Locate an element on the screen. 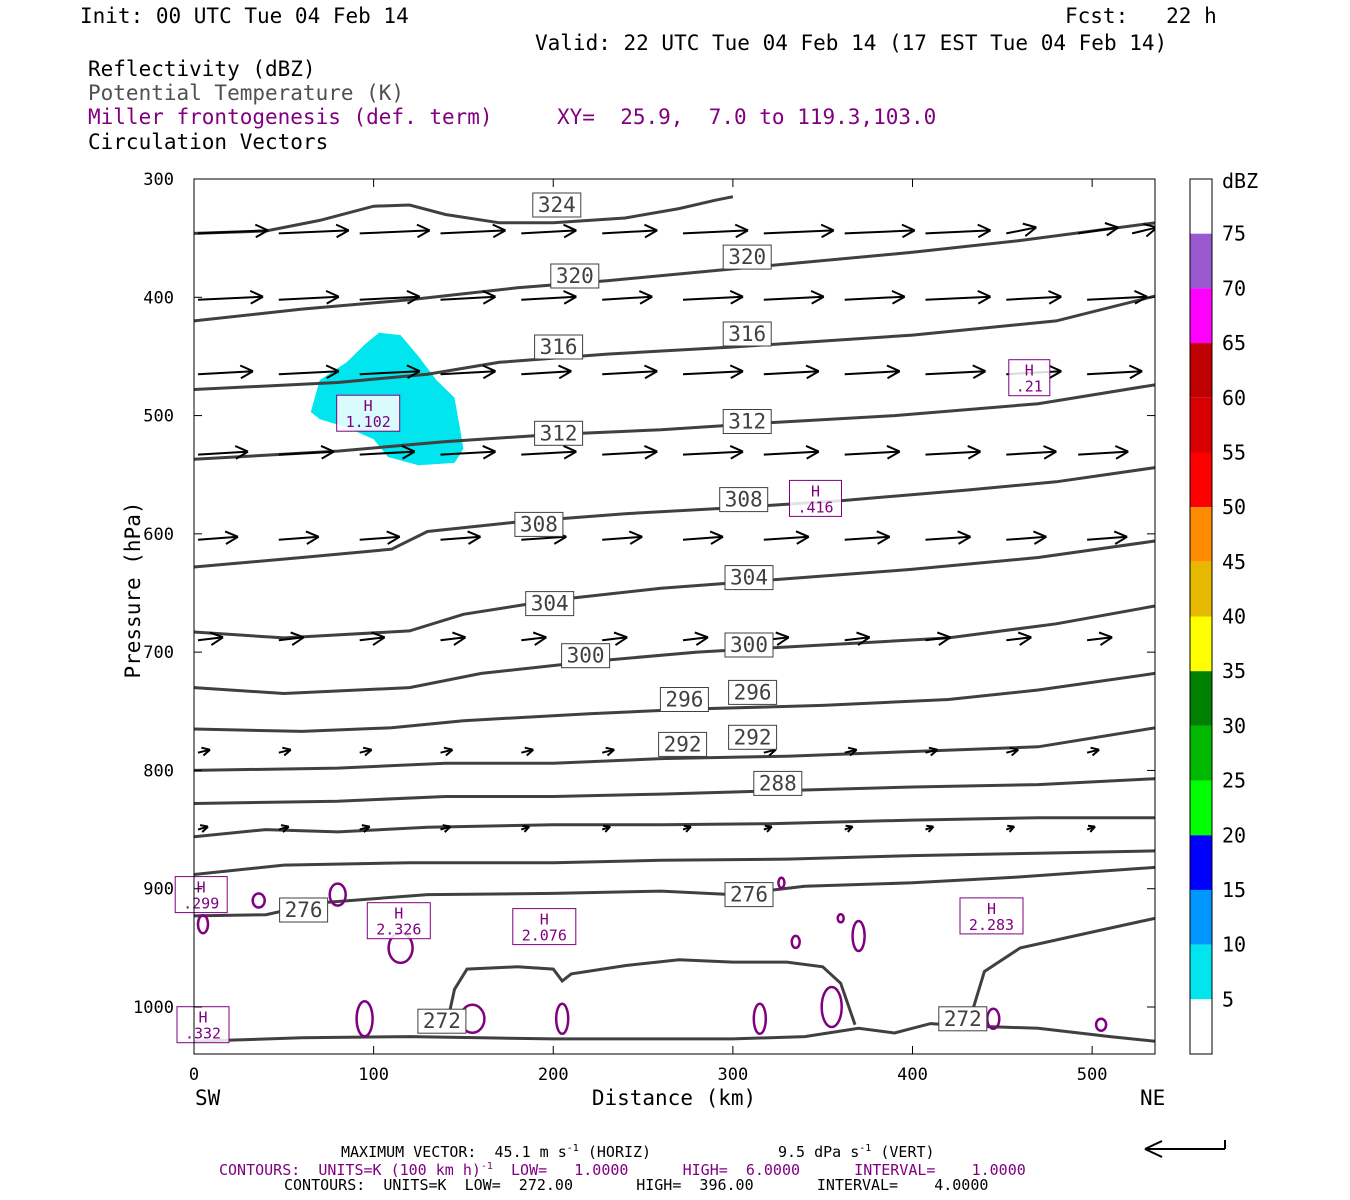 The height and width of the screenshot is (1200, 1350). frontogenesis-high-value: .416 is located at coordinates (815, 507).